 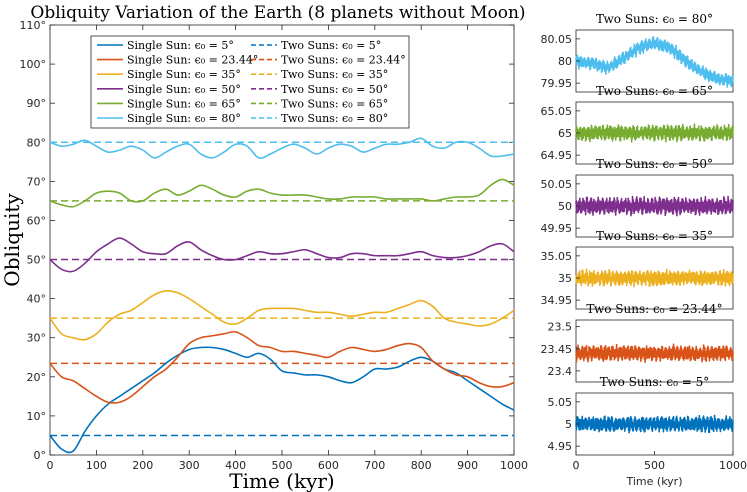 I want to click on subplot-y-tick-label: 23.4, so click(x=560, y=371).